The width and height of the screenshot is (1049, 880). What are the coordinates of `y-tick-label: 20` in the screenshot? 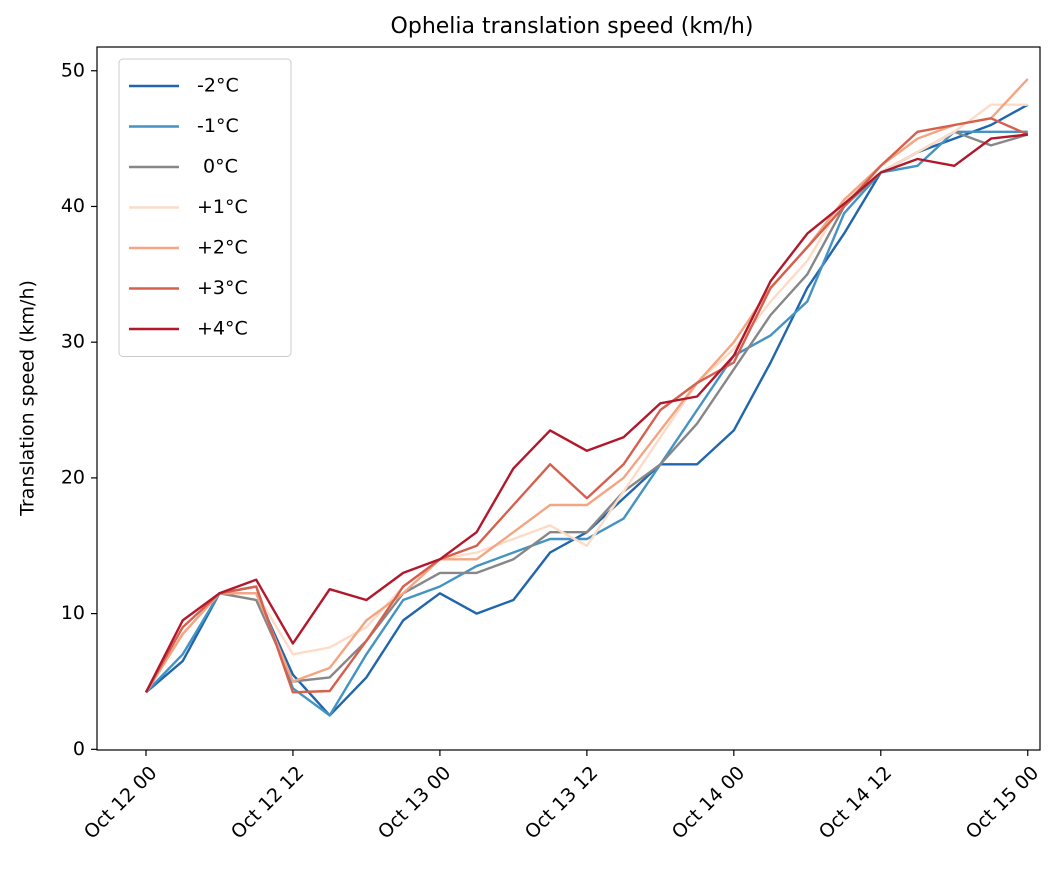 It's located at (73, 477).